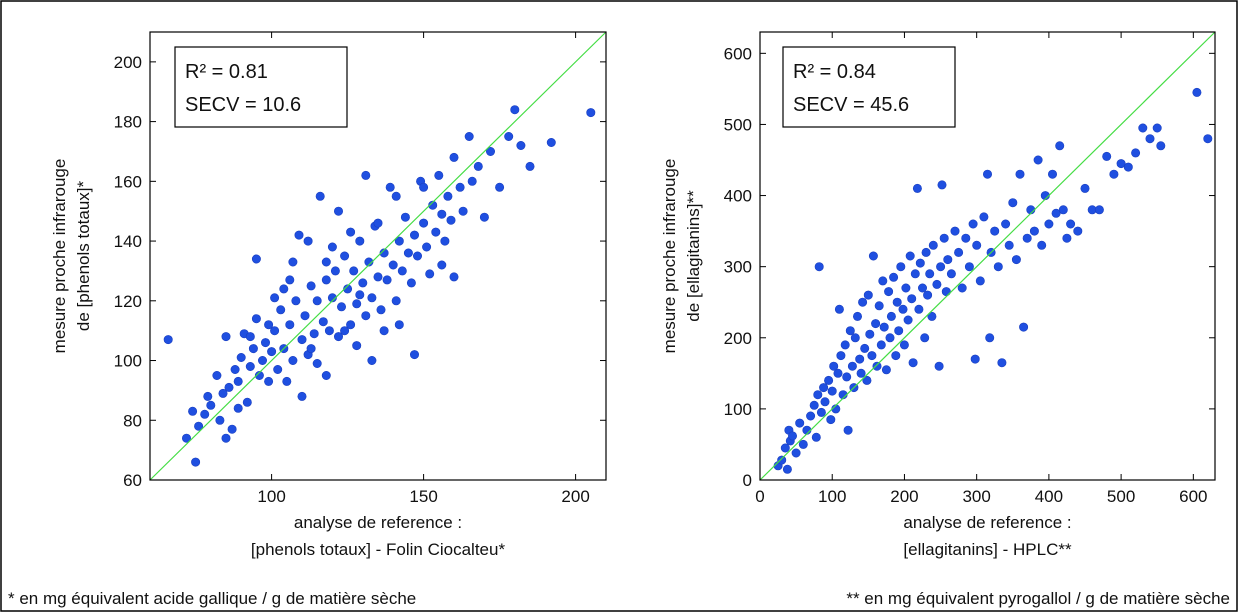  I want to click on y-tick-label: 100, so click(738, 409).